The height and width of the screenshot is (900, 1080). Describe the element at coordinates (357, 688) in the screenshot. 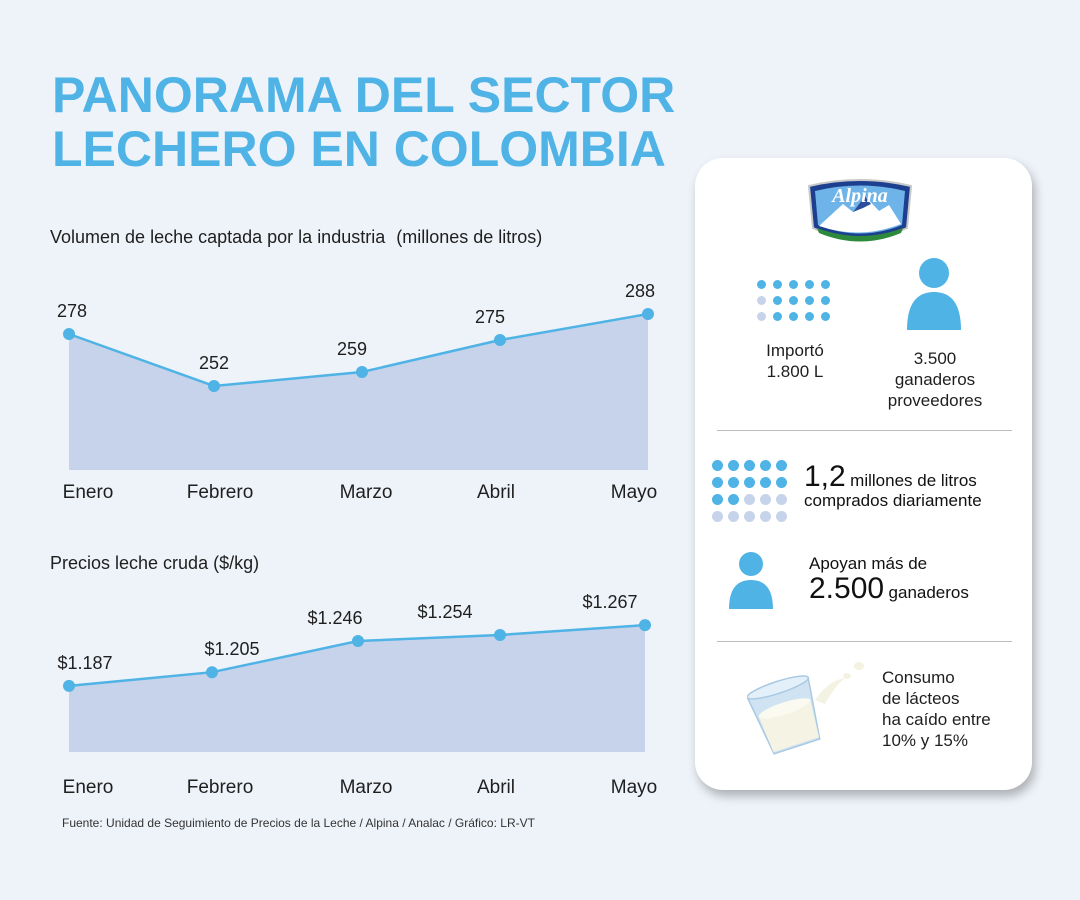

I see `chart-1-area` at that location.